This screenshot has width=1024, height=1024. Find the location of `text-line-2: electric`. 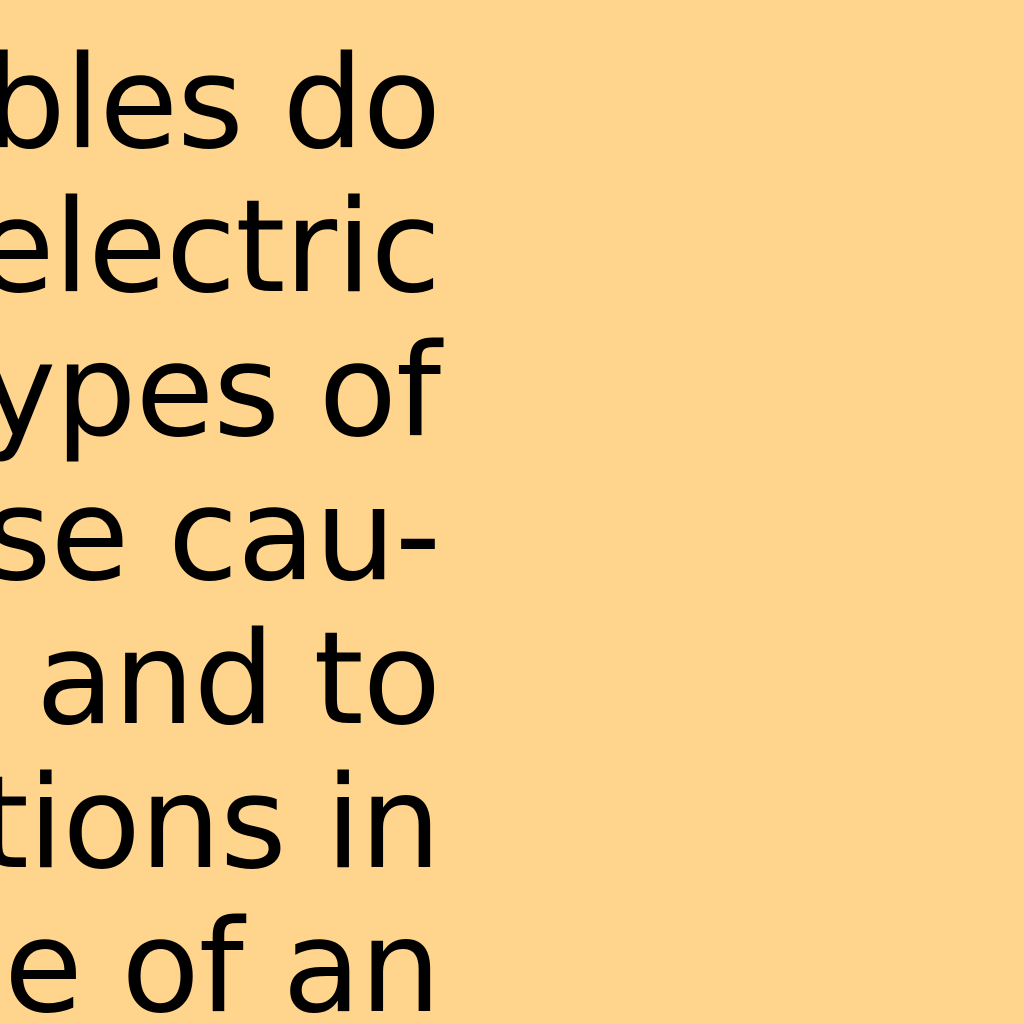

text-line-2: electric is located at coordinates (220, 247).